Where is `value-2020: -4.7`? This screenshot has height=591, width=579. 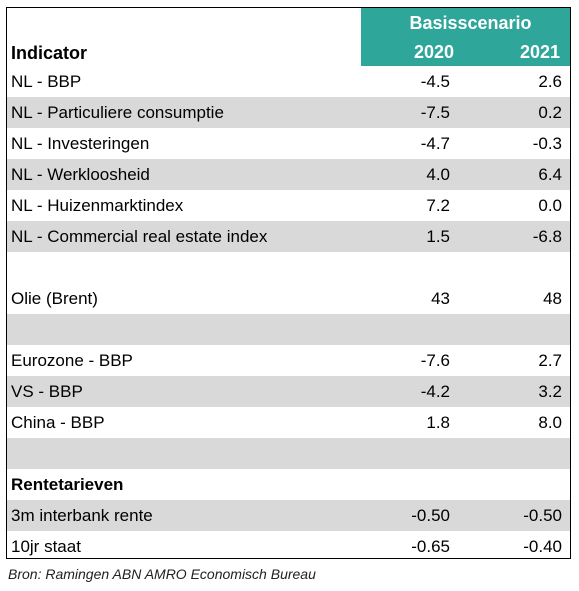 value-2020: -4.7 is located at coordinates (435, 143).